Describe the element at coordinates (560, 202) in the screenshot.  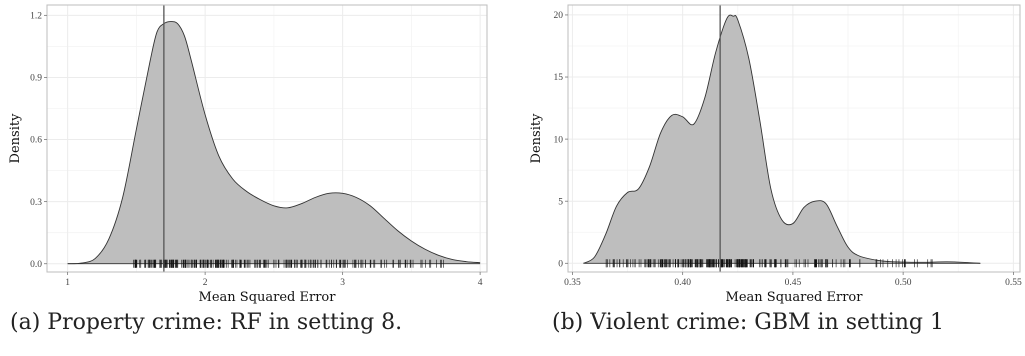
I see `y-tick-label: 5` at that location.